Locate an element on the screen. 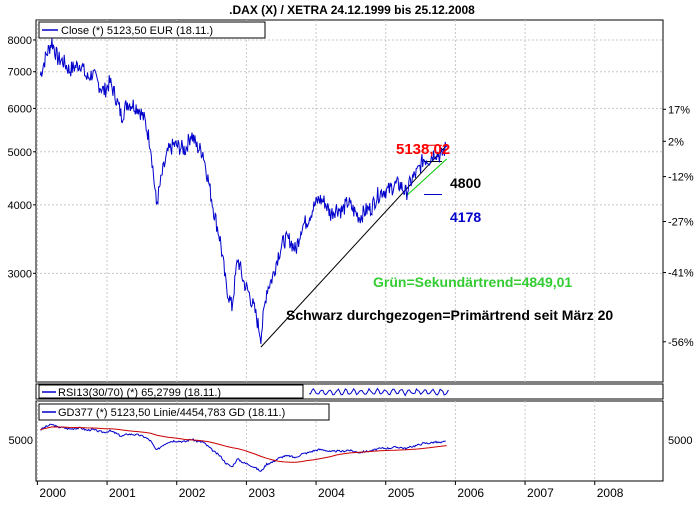  left-tick-label-6000: 6000 is located at coordinates (20, 109).